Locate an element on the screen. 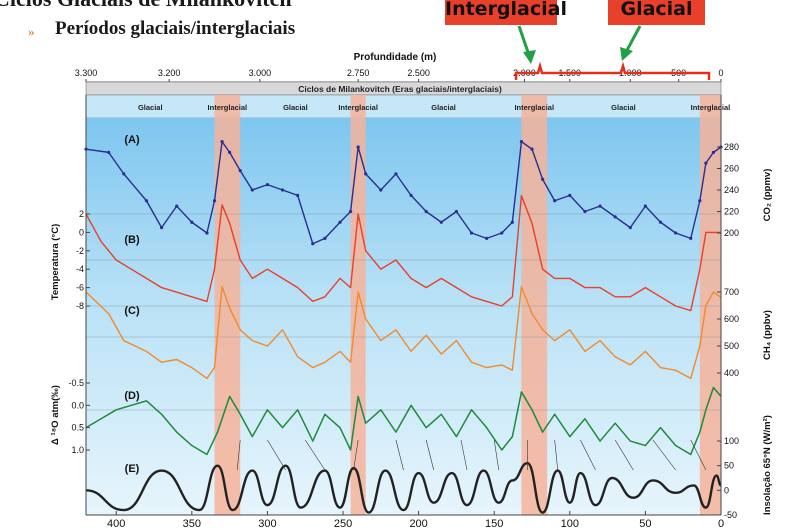 The height and width of the screenshot is (531, 785). glacial-bracket is located at coordinates (612, 70).